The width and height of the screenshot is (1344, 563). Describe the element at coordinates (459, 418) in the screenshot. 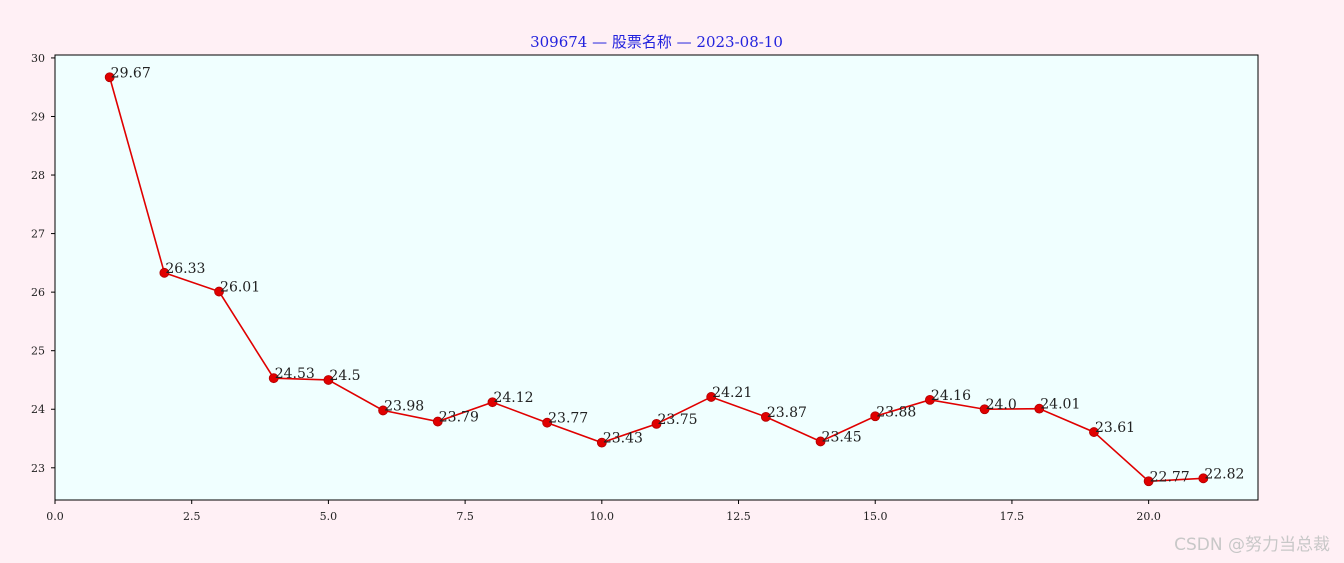

I see `data-label: 23.79` at that location.